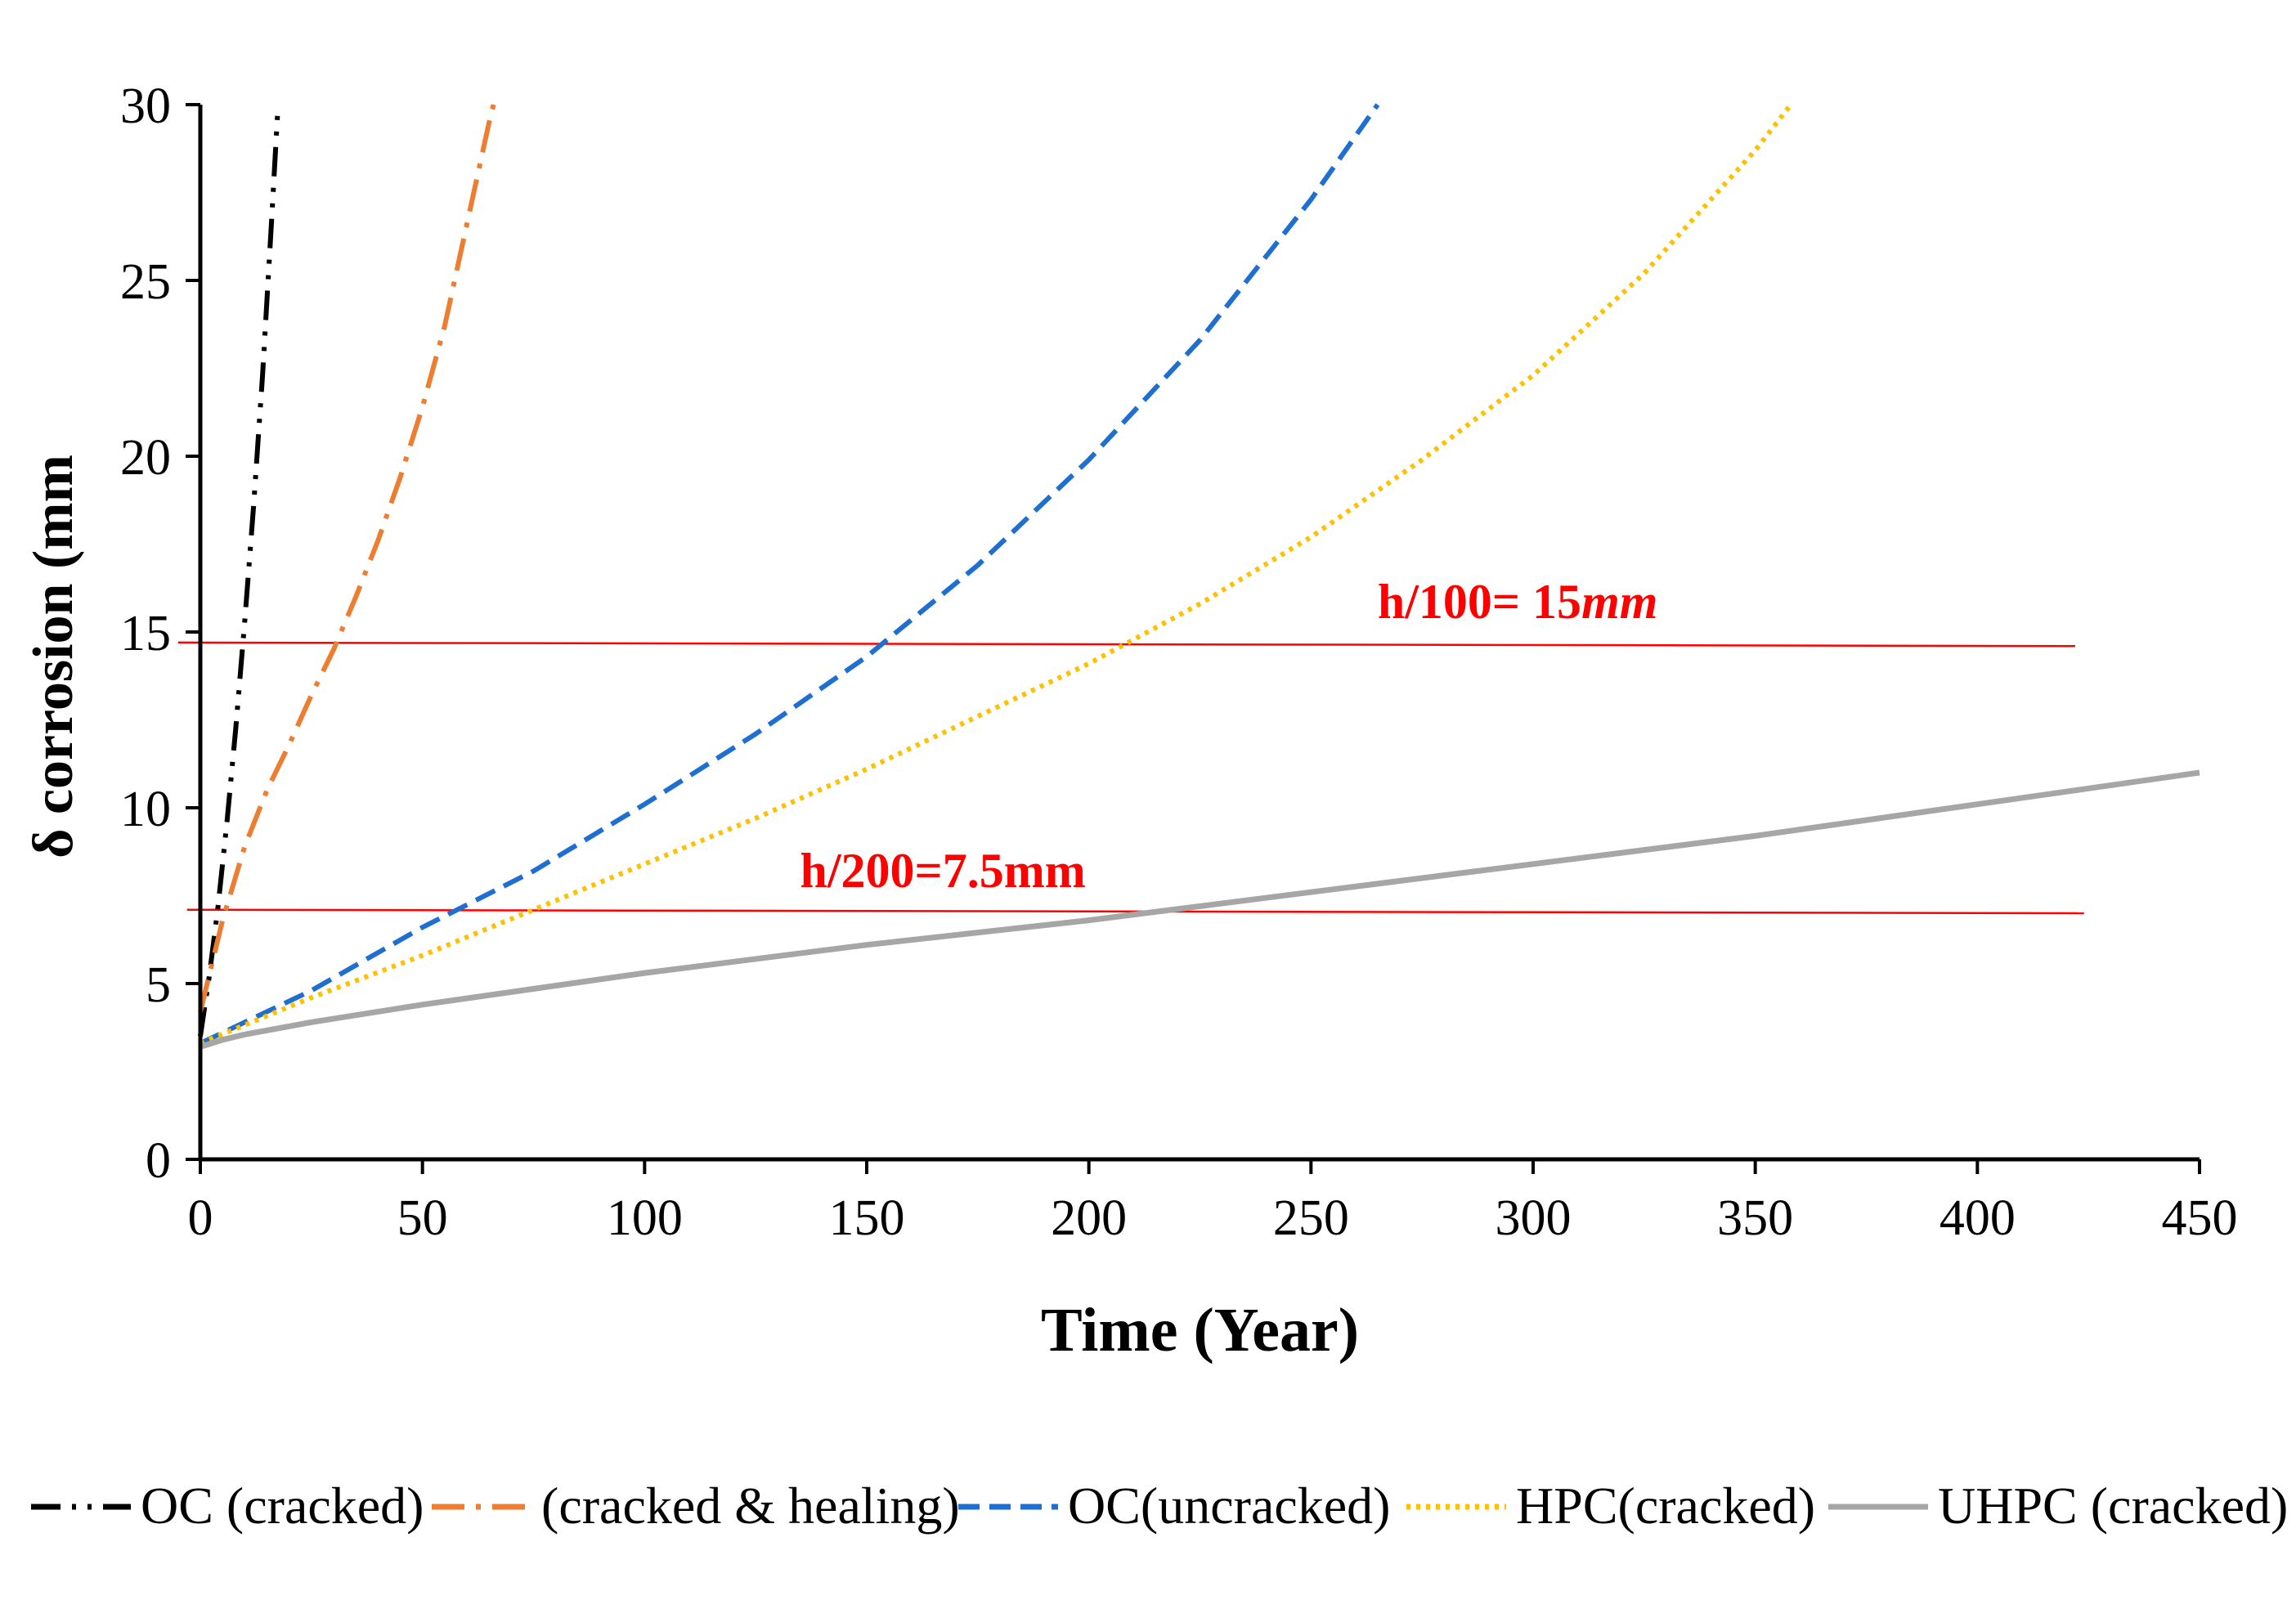  What do you see at coordinates (145, 458) in the screenshot?
I see `y-tick-label: 20` at bounding box center [145, 458].